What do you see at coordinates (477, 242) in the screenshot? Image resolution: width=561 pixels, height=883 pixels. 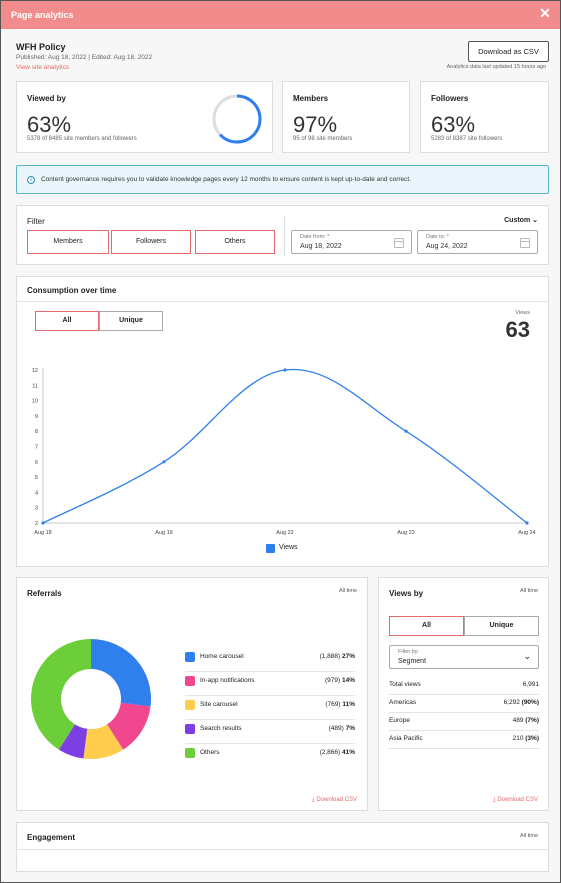 I see `date-to-field: Date to: * Aug 24, 2022` at bounding box center [477, 242].